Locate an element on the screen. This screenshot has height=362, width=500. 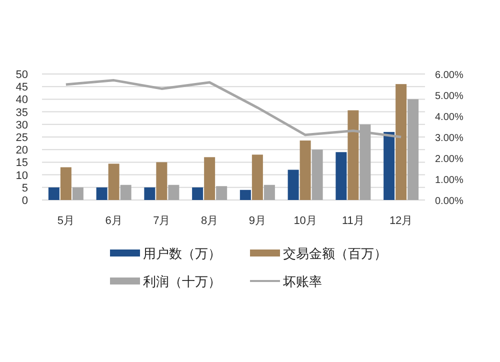
x-tick-label: 9月 is located at coordinates (257, 221).